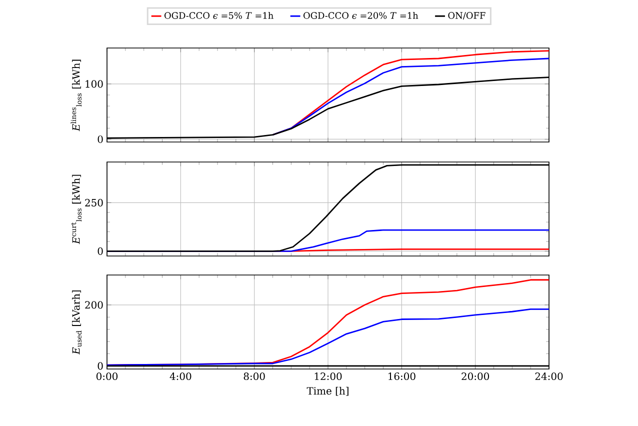 This screenshot has height=426, width=638. What do you see at coordinates (476, 376) in the screenshot?
I see `x-tick-label: 20:00` at bounding box center [476, 376].